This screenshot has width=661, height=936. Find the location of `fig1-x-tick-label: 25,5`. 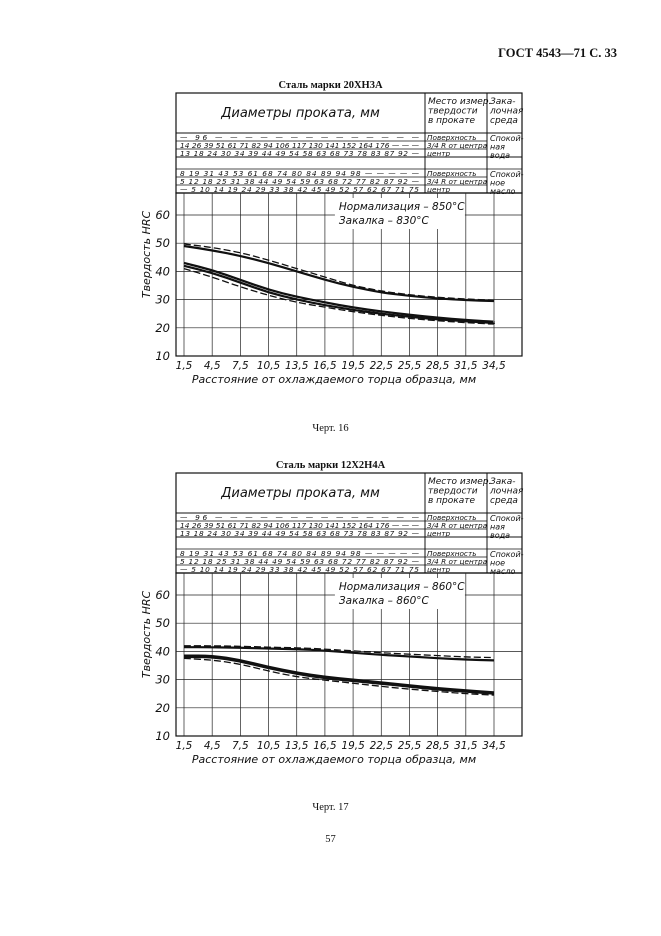

fig1-x-tick-label: 25,5 is located at coordinates (410, 746).